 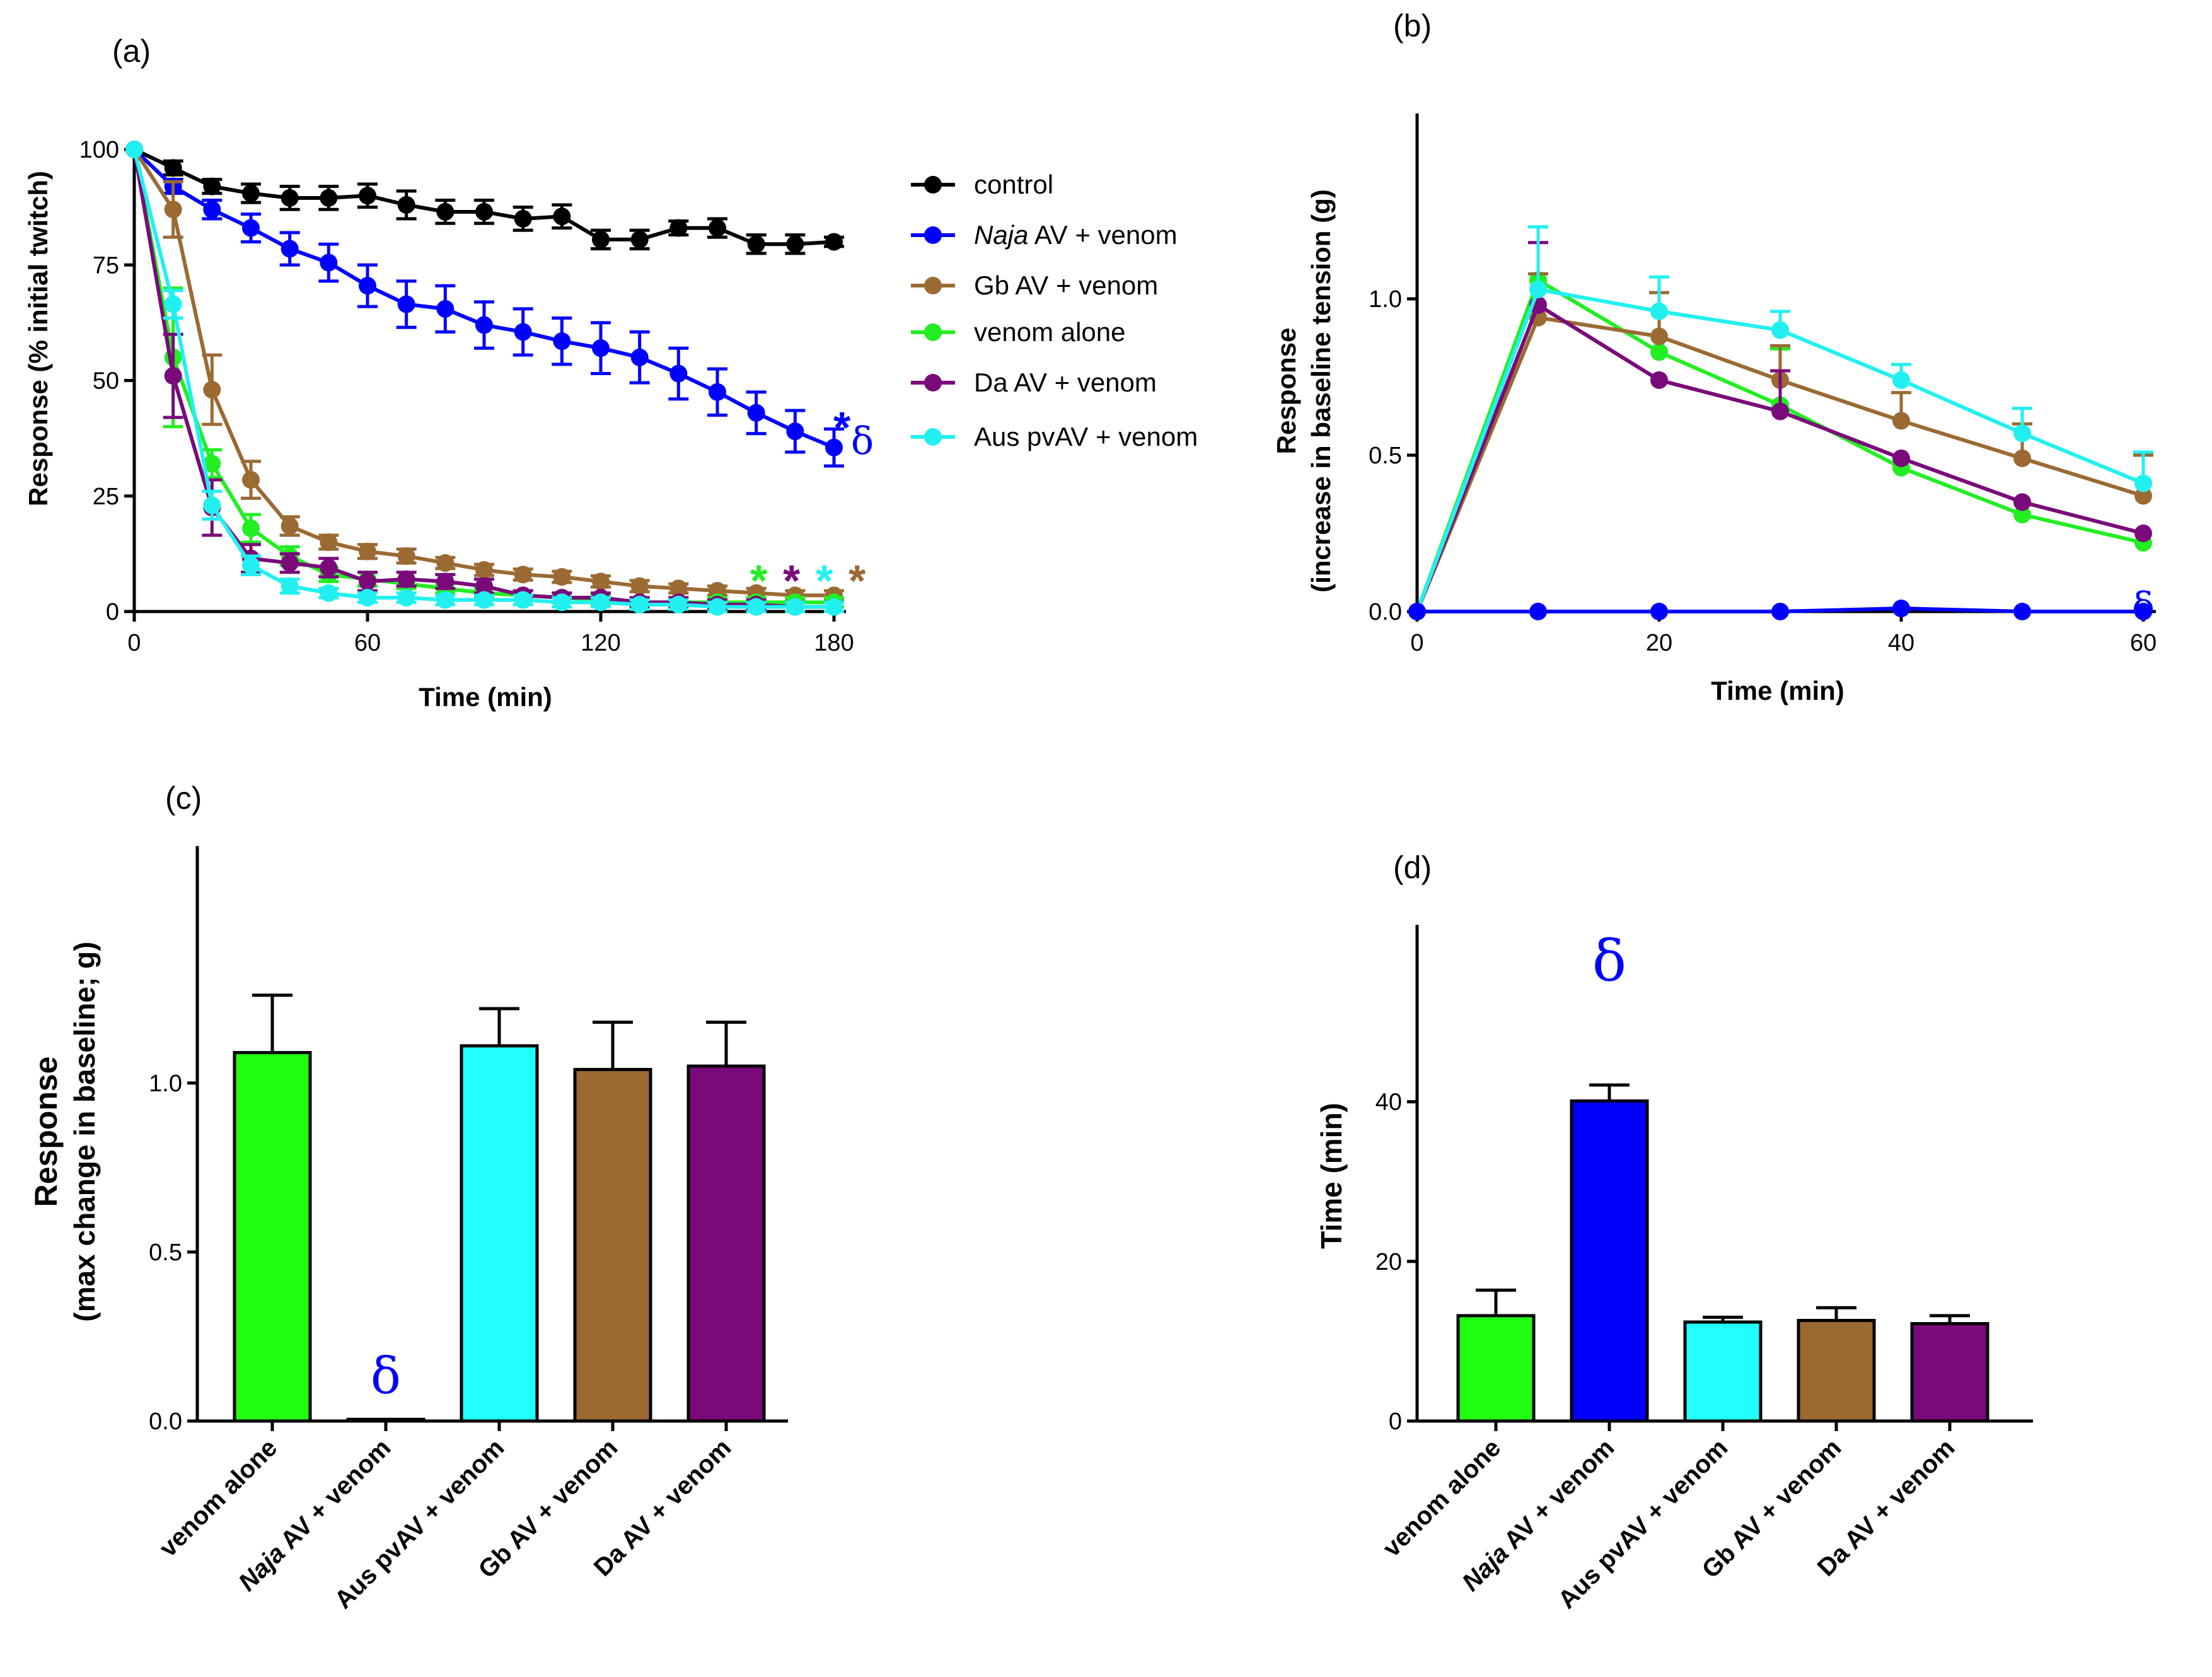 I want to click on c-bar-da-av-venom, so click(x=726, y=1243).